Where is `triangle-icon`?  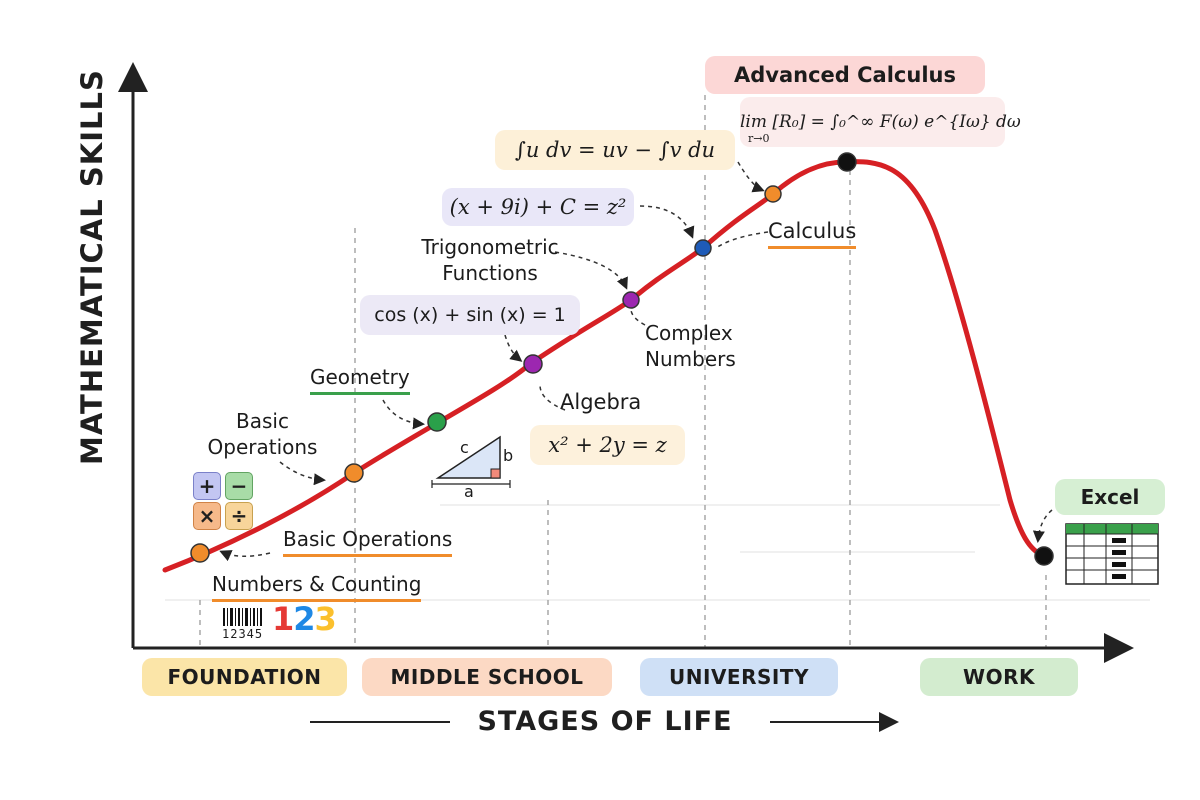
triangle-icon is located at coordinates (471, 461).